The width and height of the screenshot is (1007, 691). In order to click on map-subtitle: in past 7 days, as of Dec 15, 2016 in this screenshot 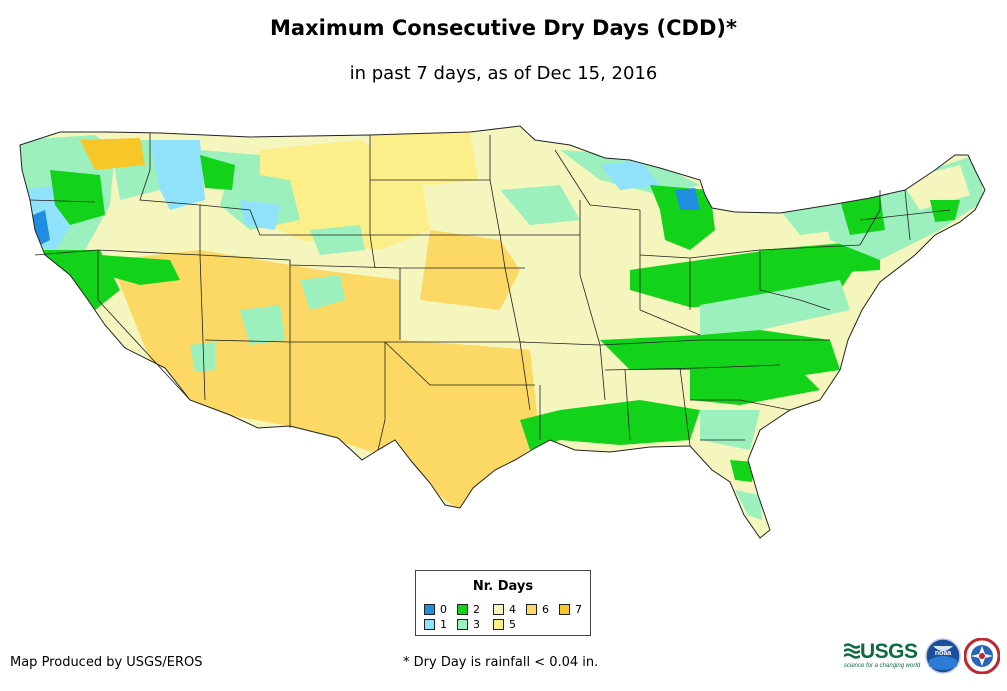, I will do `click(503, 73)`.